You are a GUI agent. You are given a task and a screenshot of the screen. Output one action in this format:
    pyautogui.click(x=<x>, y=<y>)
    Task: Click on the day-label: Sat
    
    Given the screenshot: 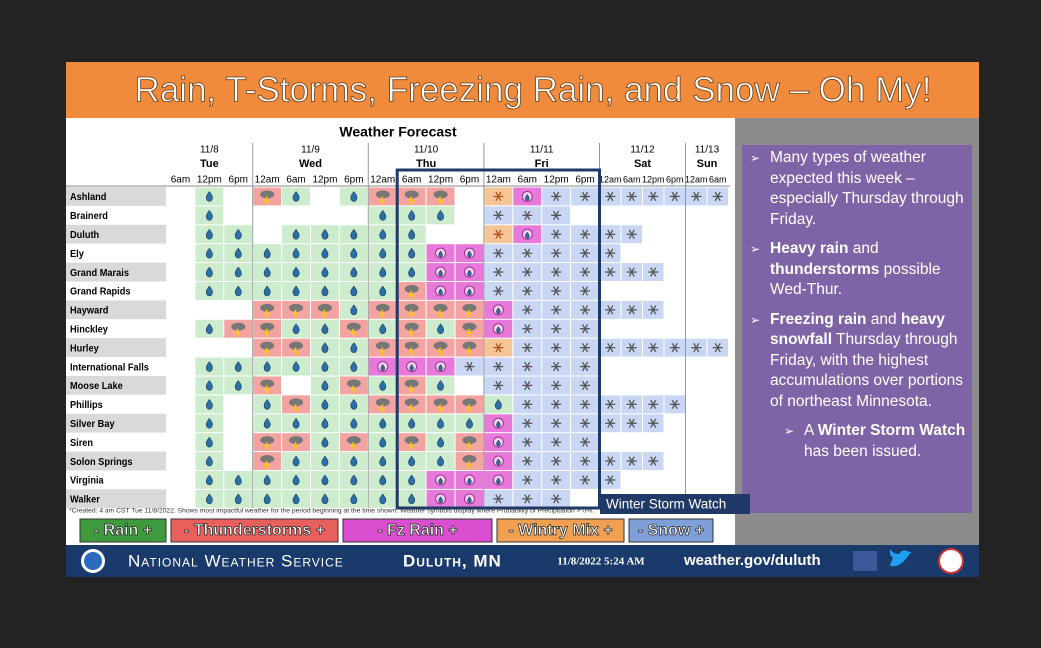 What is the action you would take?
    pyautogui.click(x=642, y=164)
    